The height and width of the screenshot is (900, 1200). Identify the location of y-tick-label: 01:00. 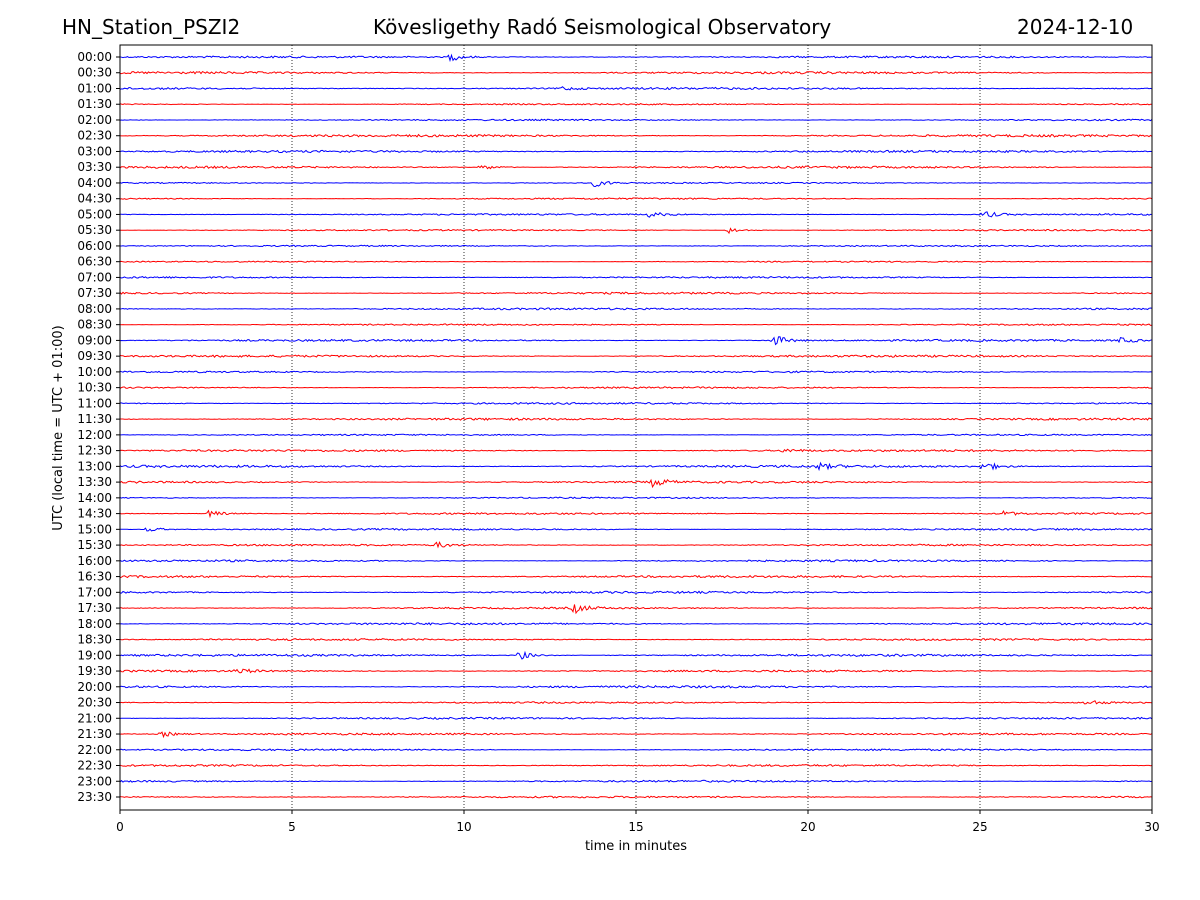
(94, 88).